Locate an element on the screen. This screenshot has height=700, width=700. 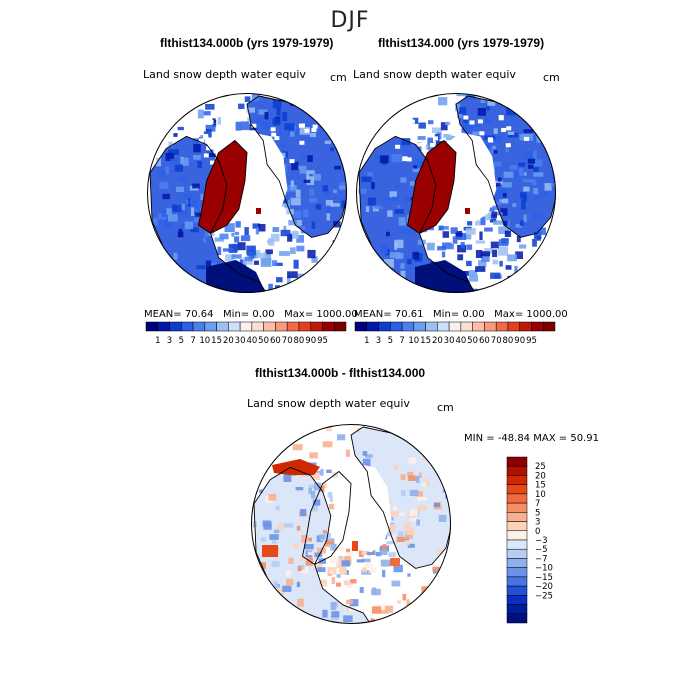
left-polar-map is located at coordinates (247, 193).